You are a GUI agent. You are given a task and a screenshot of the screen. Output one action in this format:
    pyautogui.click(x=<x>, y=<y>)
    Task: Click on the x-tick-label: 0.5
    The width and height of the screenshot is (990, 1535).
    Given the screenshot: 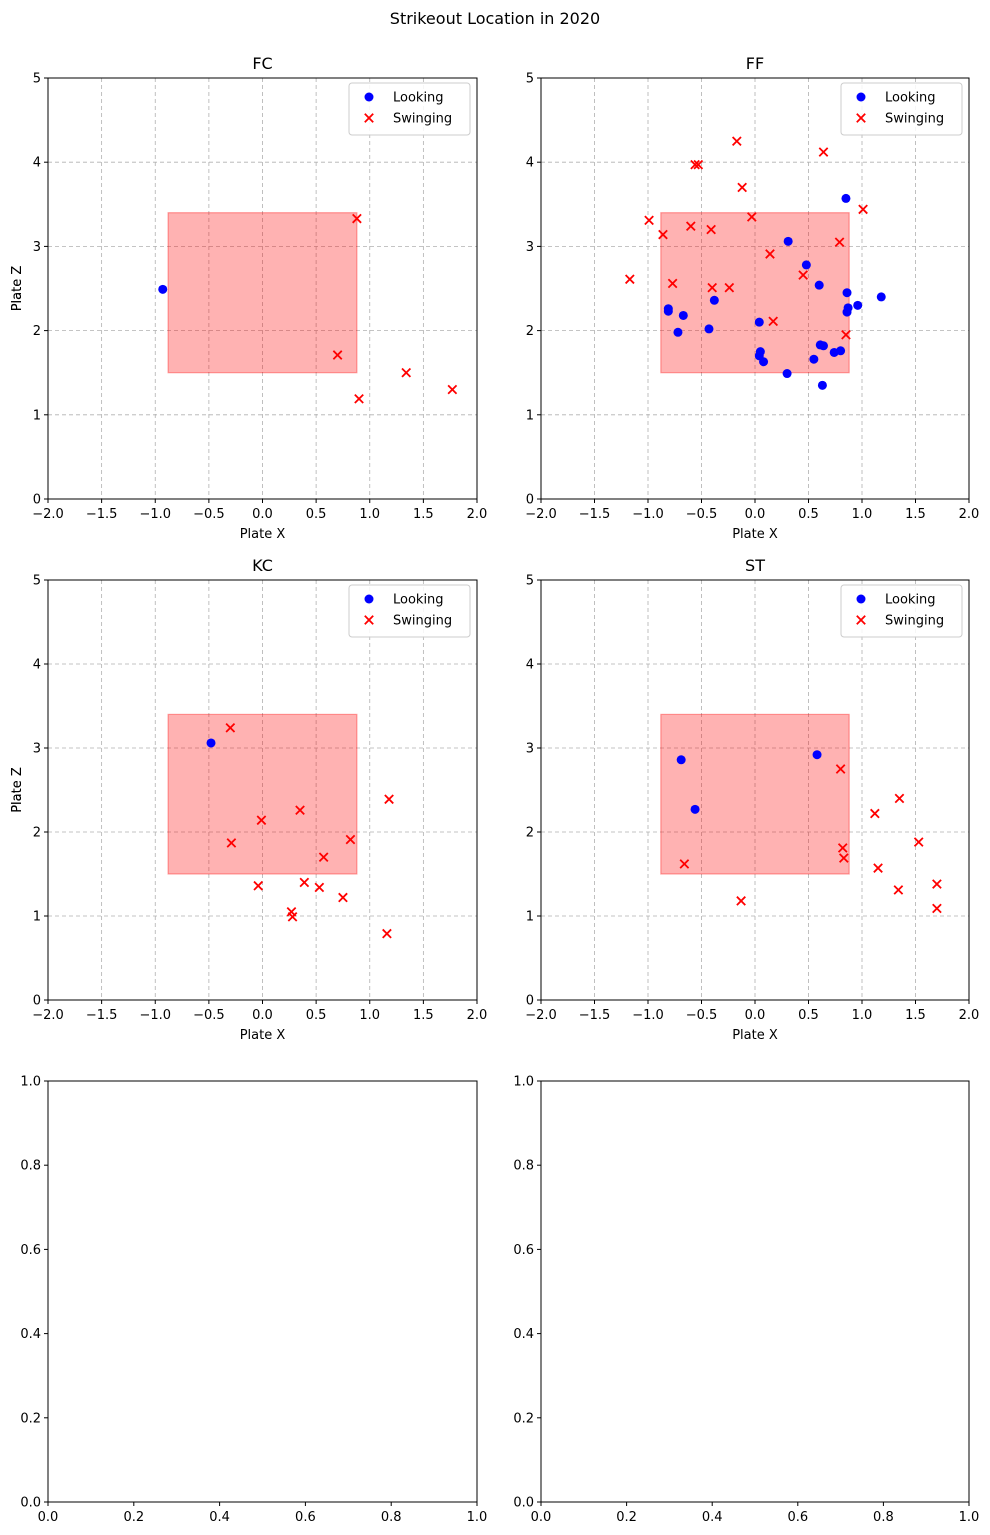 What is the action you would take?
    pyautogui.click(x=808, y=514)
    